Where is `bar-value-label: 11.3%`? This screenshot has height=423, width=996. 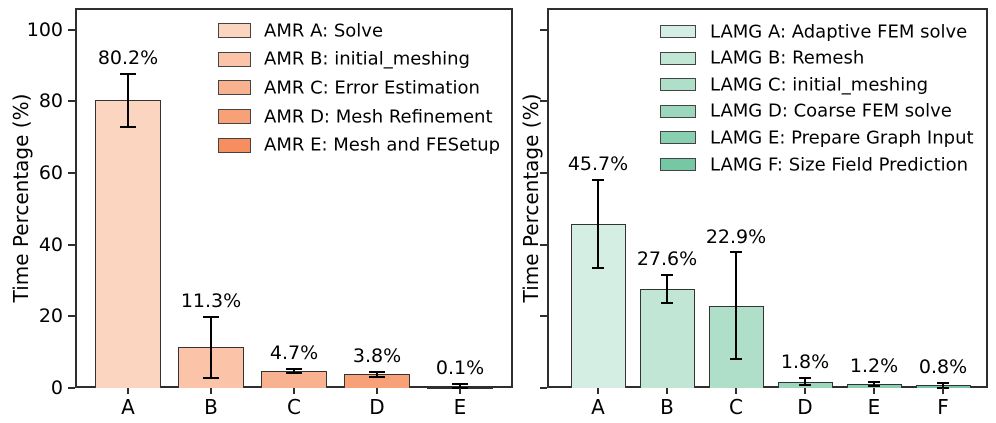 bar-value-label: 11.3% is located at coordinates (211, 301).